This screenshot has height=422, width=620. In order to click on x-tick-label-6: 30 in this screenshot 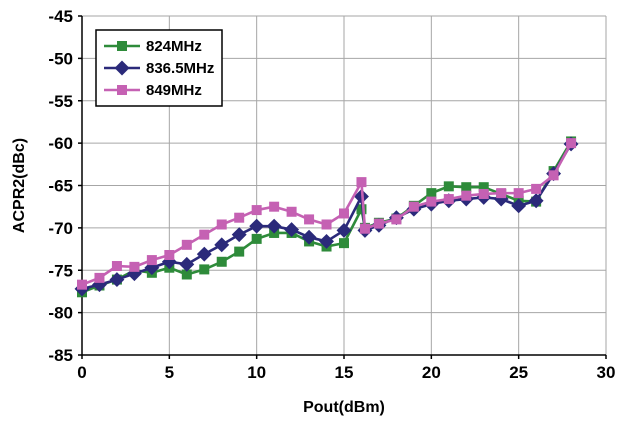, I will do `click(606, 372)`.